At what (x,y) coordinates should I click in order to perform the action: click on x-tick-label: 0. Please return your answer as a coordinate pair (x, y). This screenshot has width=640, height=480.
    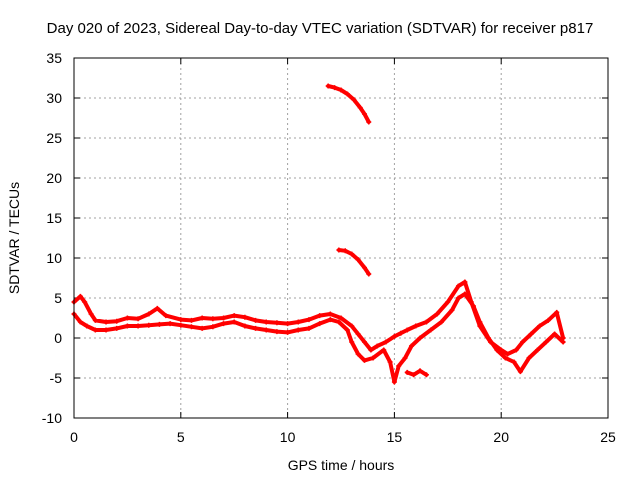
    Looking at the image, I should click on (74, 437).